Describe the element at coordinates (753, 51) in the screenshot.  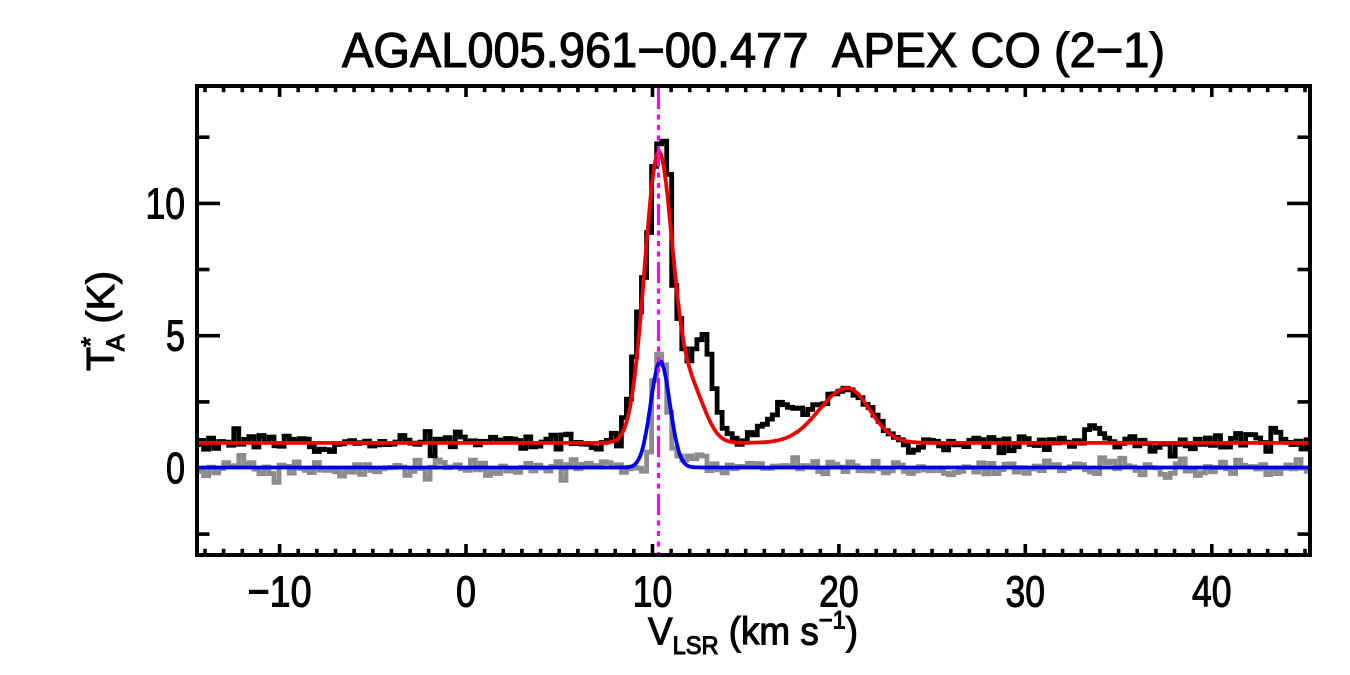
I see `svg-text:AGAL005.961−00.477 APEX CO (2: AGAL005.961−00.477 APEX CO (2−1)` at that location.